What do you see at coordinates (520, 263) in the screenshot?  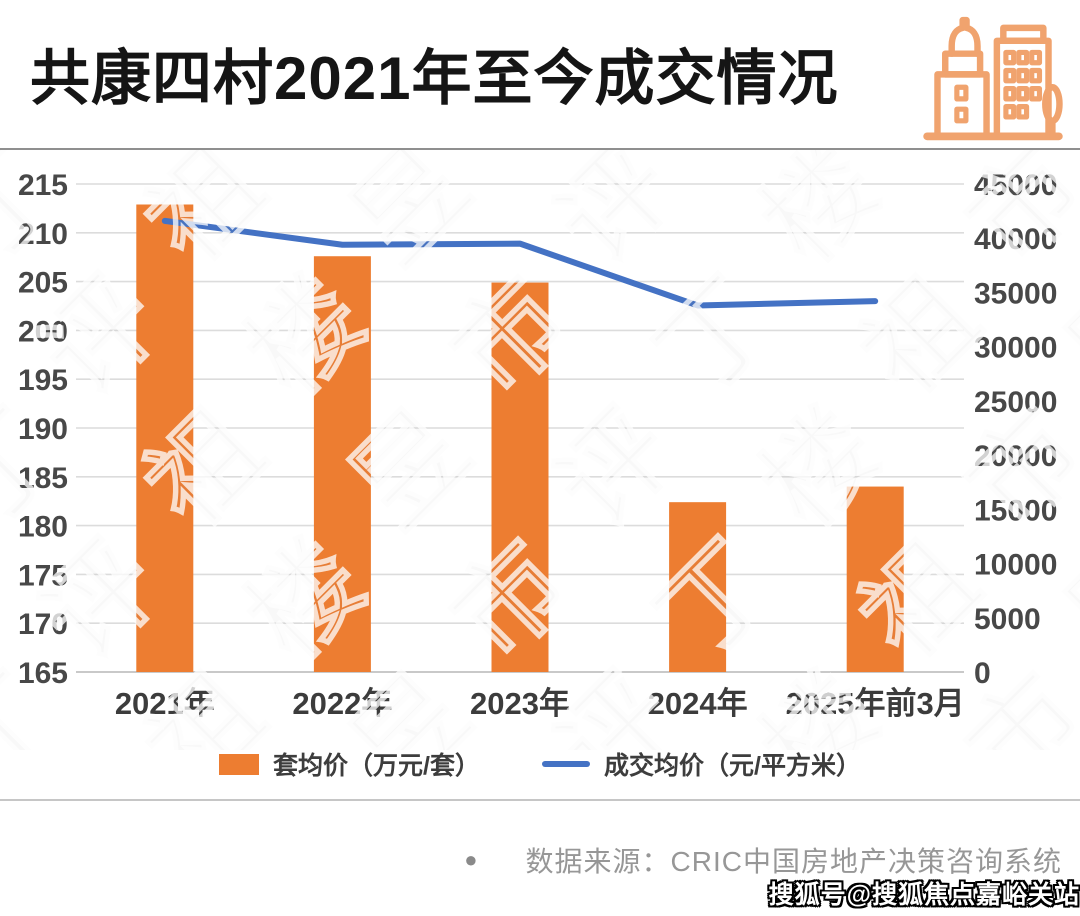 I see `price-line` at bounding box center [520, 263].